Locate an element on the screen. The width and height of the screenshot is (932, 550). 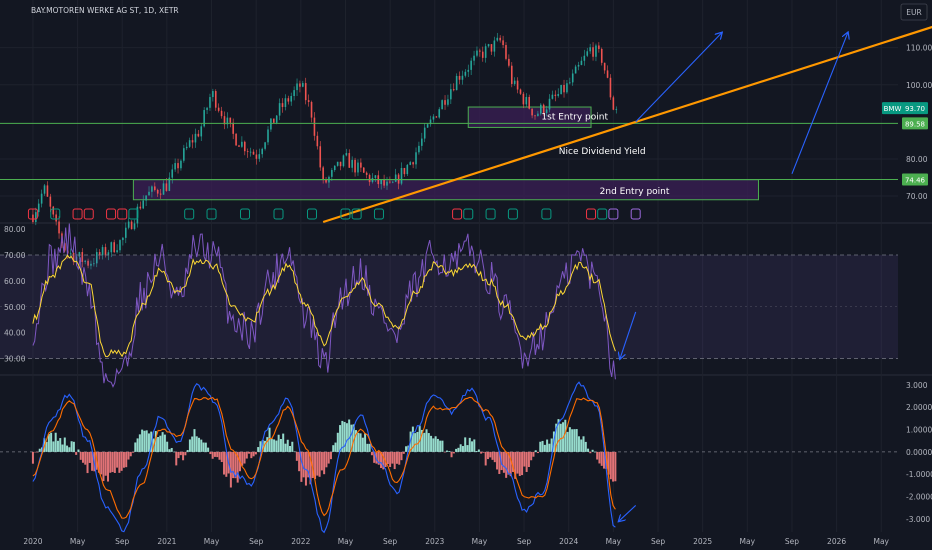
macd-tick-label: -1.0000 is located at coordinates (919, 474).